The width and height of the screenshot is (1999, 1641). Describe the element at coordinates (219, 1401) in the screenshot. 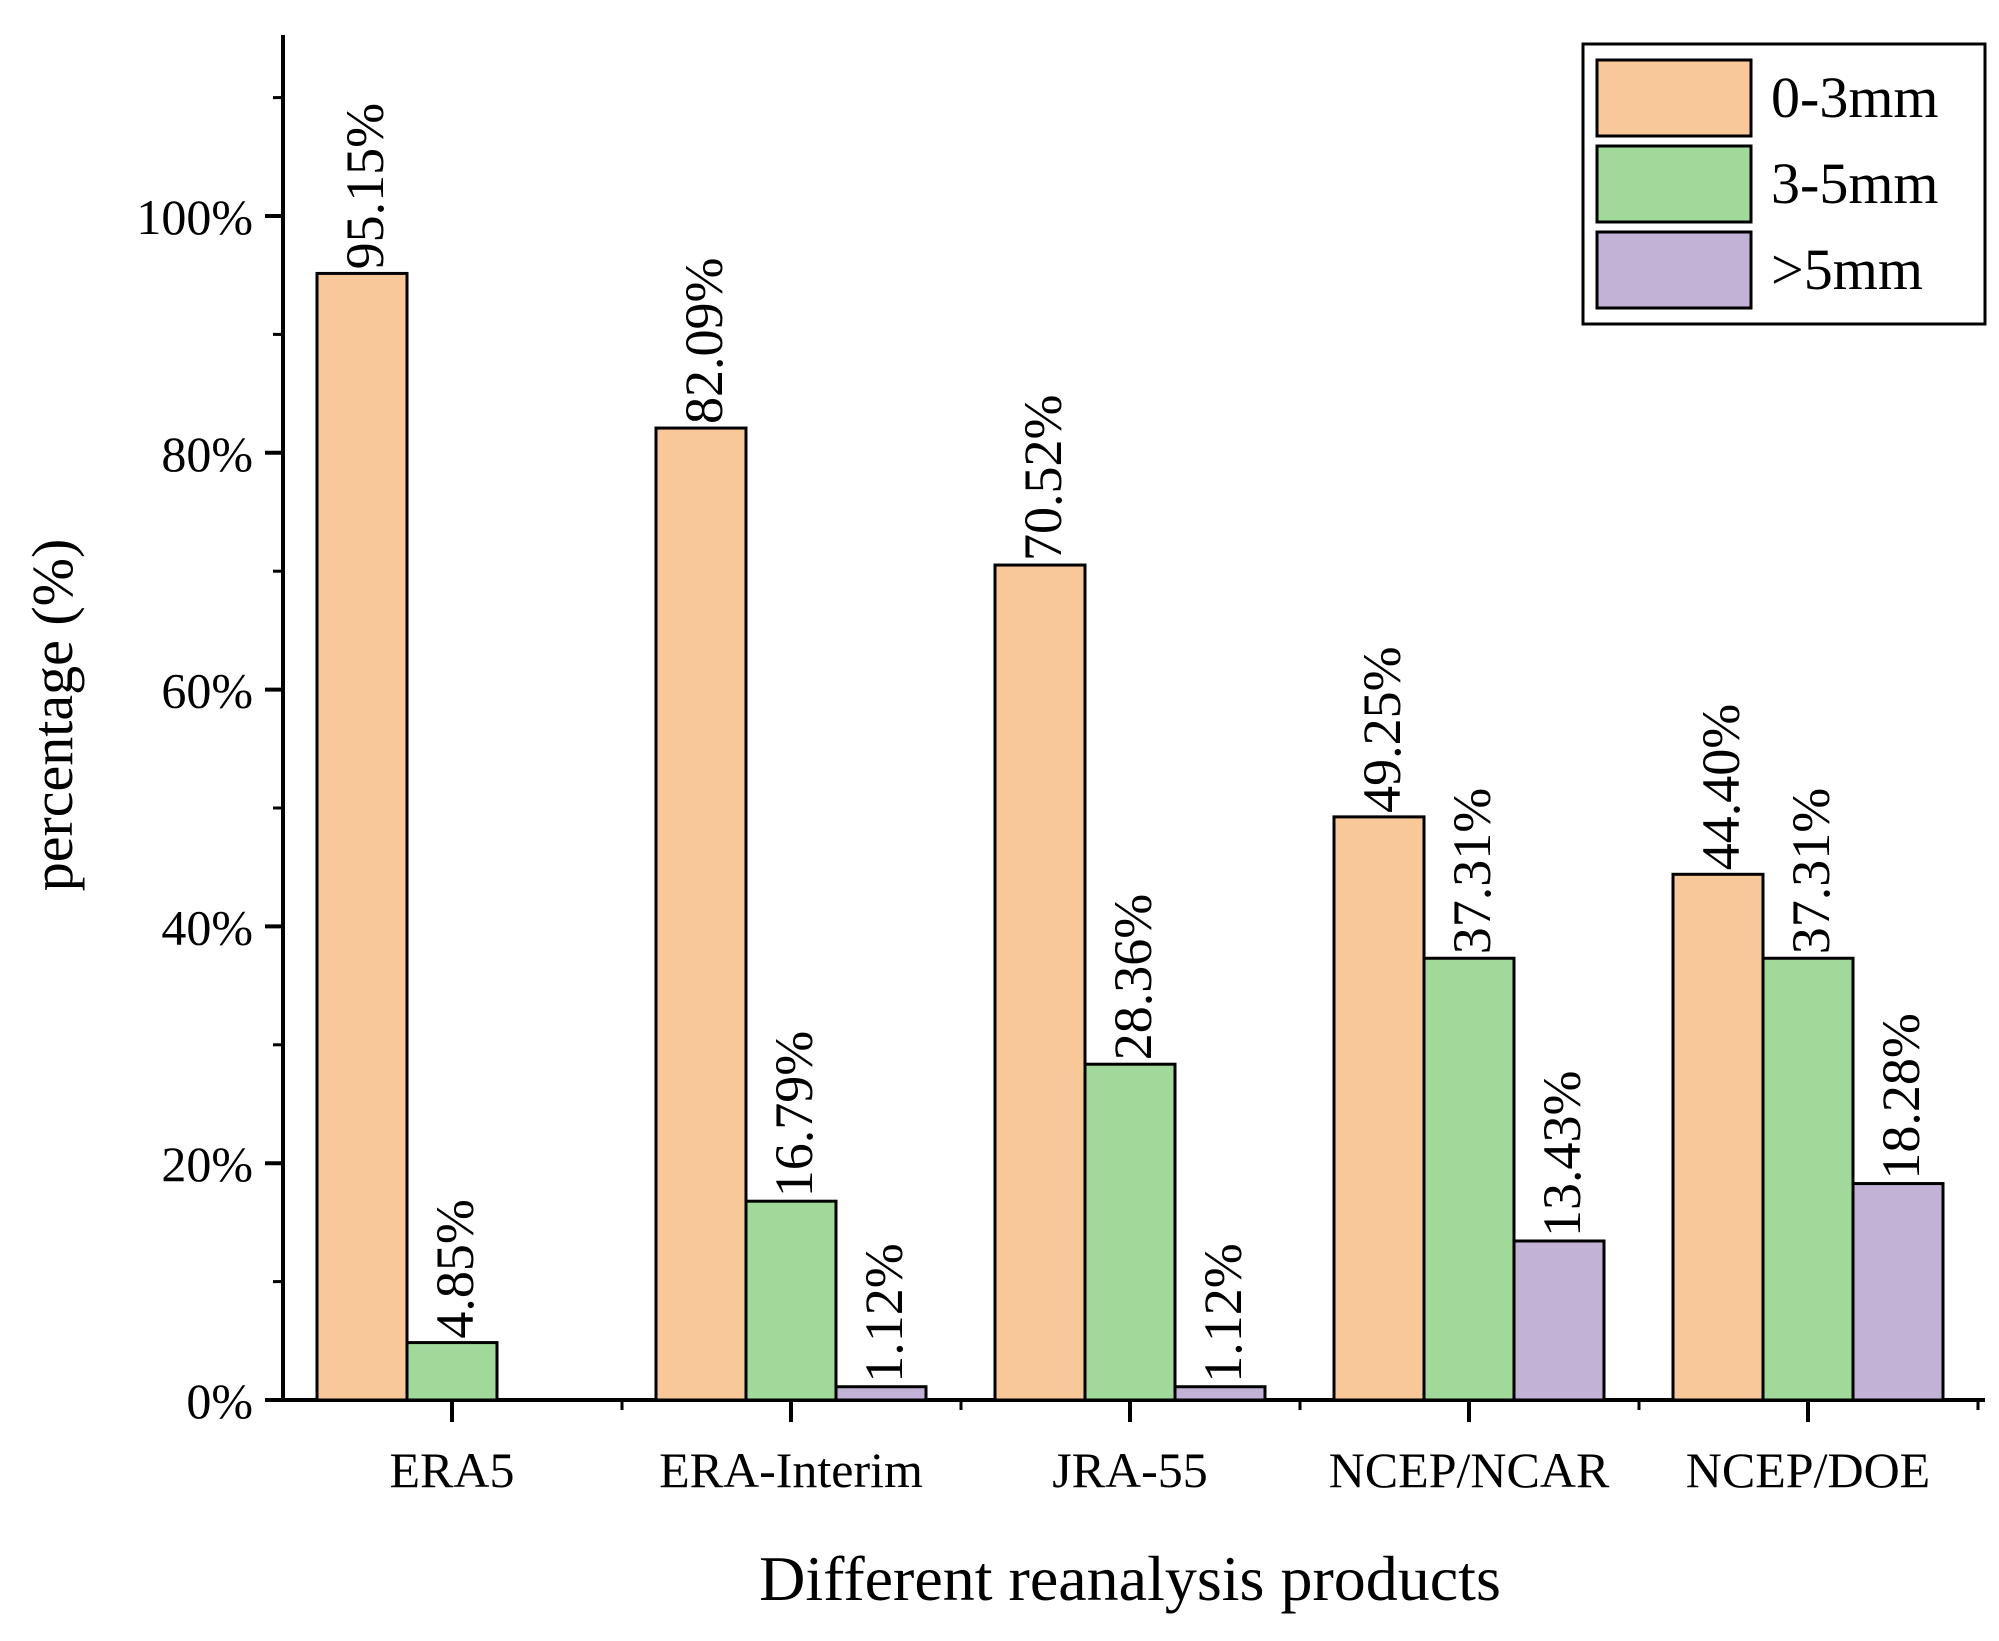

I see `y-tick-label: 0%` at that location.